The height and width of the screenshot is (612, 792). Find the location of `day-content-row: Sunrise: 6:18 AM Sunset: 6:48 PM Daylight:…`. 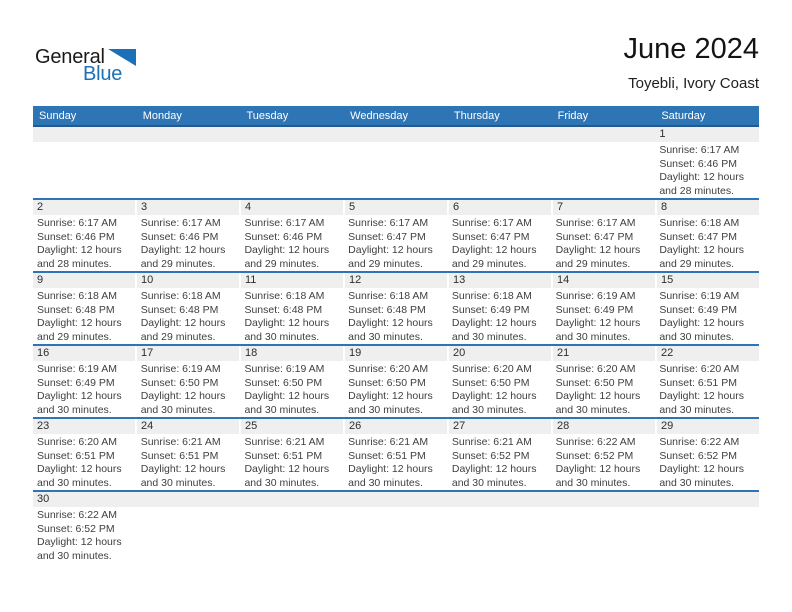

day-content-row: Sunrise: 6:18 AM Sunset: 6:48 PM Daylight:… is located at coordinates (396, 316).